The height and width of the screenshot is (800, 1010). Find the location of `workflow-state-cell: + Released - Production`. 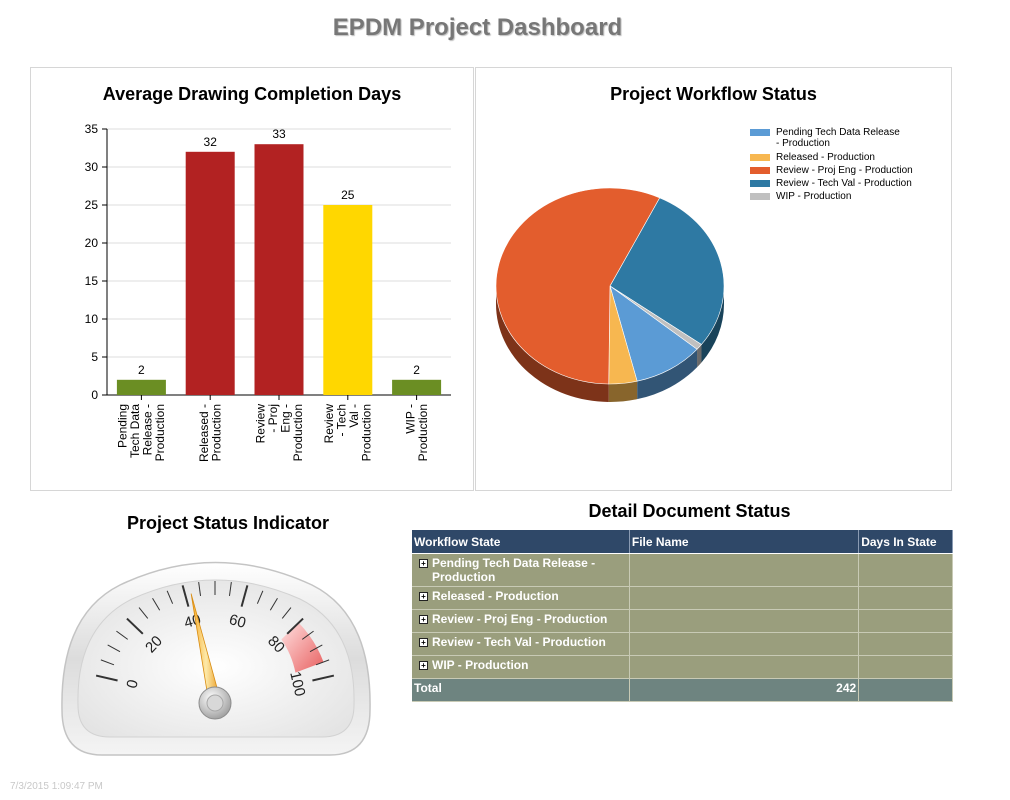

workflow-state-cell: + Released - Production is located at coordinates (521, 598).